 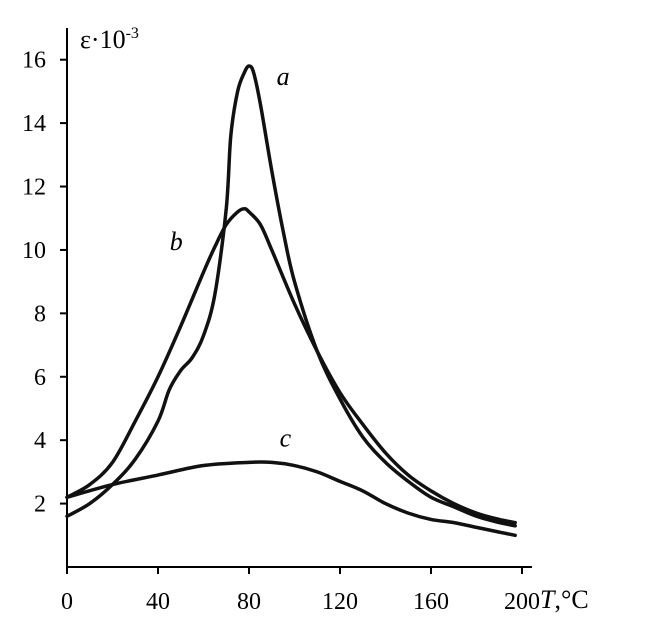 What do you see at coordinates (34, 188) in the screenshot?
I see `y-tick-label: 12` at bounding box center [34, 188].